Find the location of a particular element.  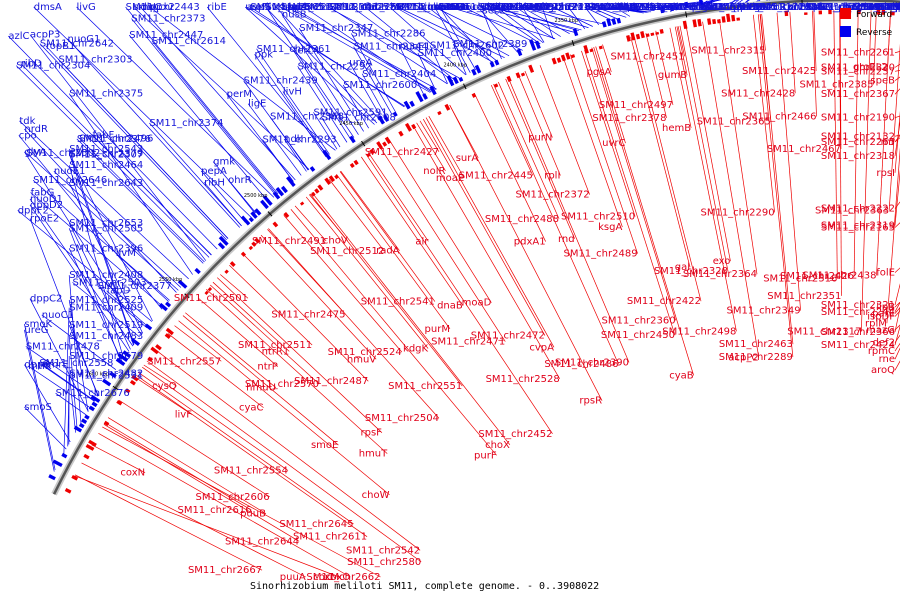

gene-label-reverse: SM11_chr2187 is located at coordinates (486, 7).